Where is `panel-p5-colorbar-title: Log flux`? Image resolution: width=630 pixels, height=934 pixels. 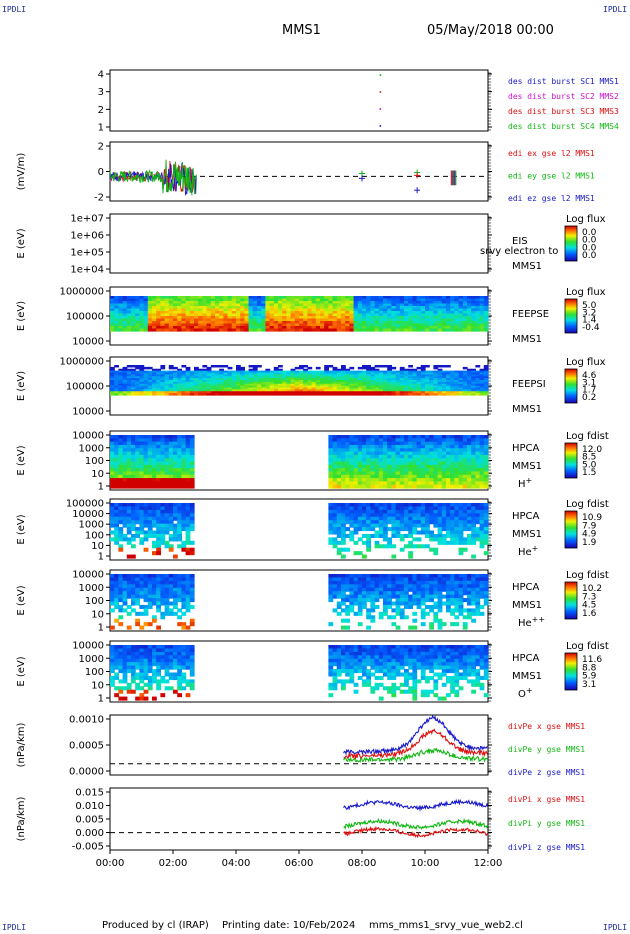 panel-p5-colorbar-title: Log flux is located at coordinates (586, 362).